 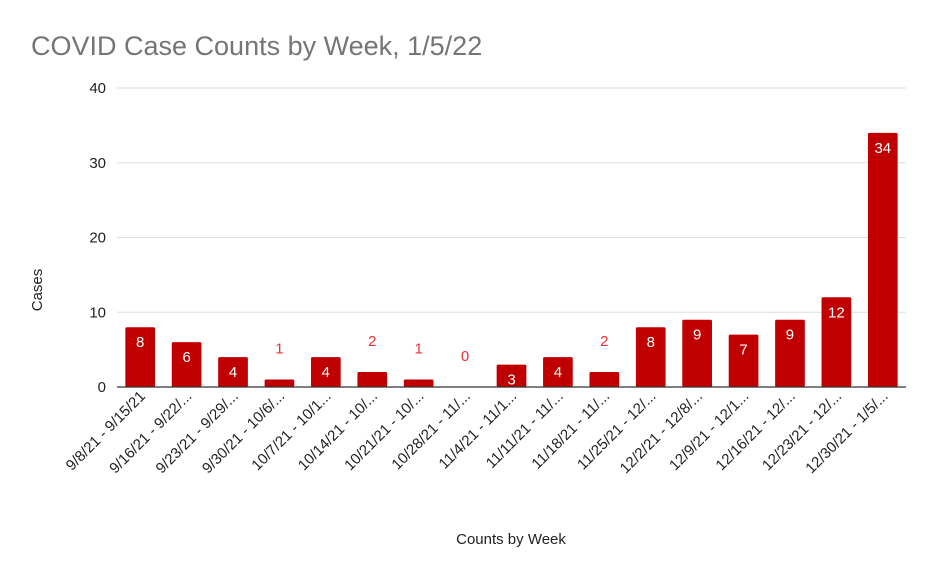 What do you see at coordinates (882, 148) in the screenshot?
I see `data-label: 34` at bounding box center [882, 148].